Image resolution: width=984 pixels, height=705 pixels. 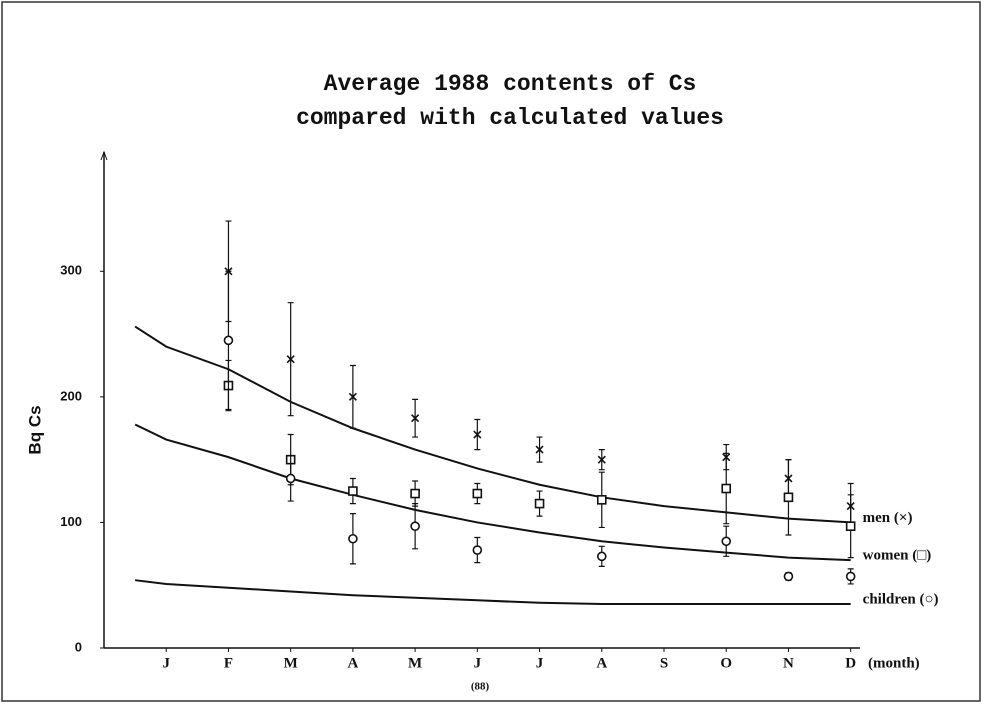 What do you see at coordinates (850, 663) in the screenshot?
I see `x-tick-label: D` at bounding box center [850, 663].